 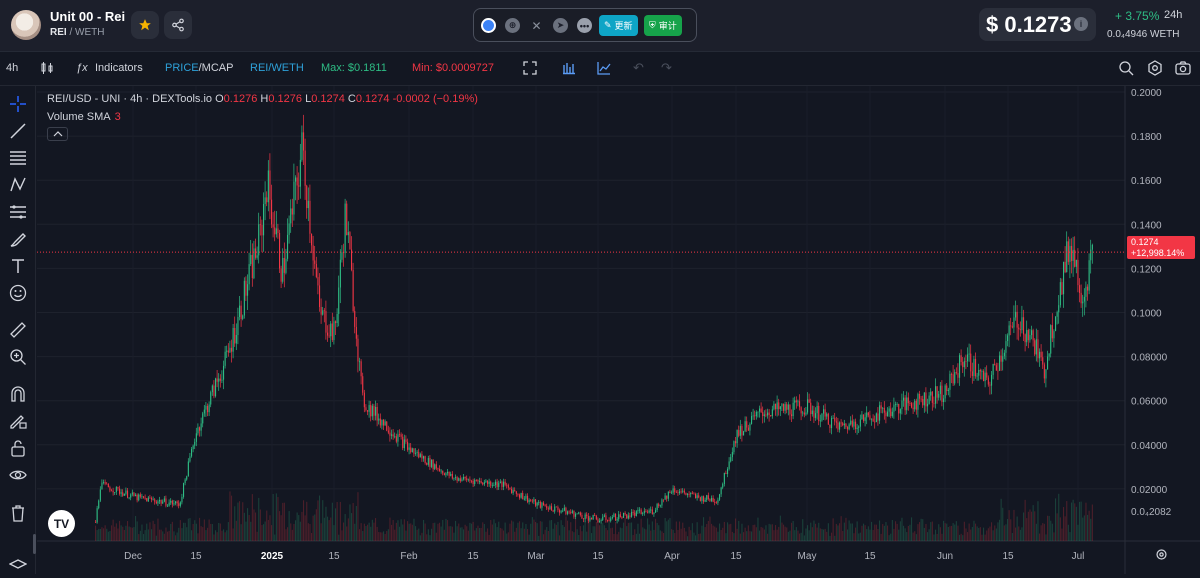 What do you see at coordinates (18, 394) in the screenshot?
I see `magnet-tool` at bounding box center [18, 394].